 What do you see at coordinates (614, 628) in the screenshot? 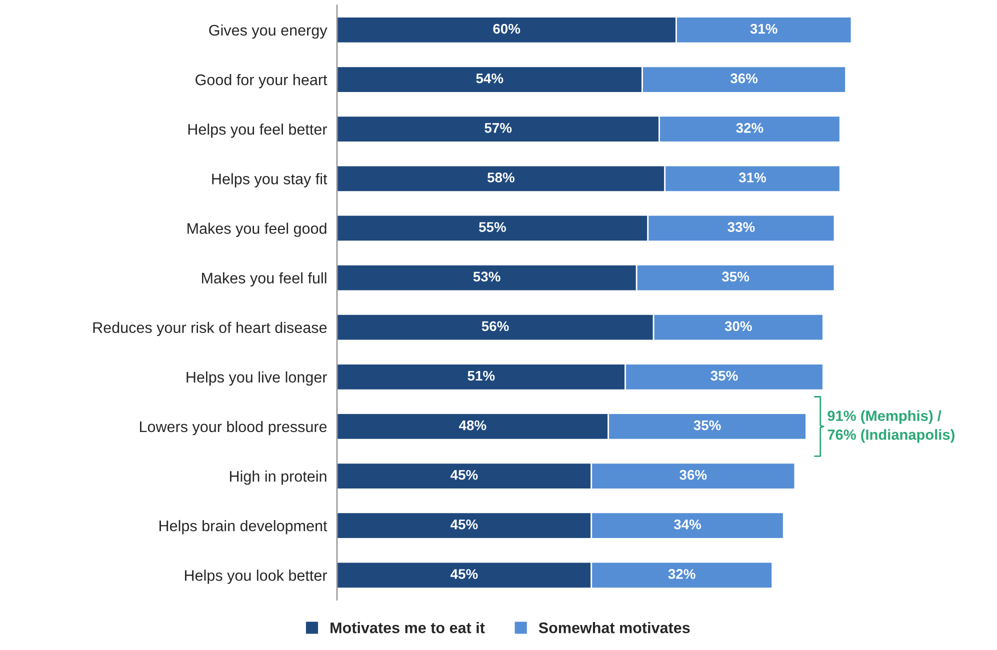
I see `legend-label: Somewhat motivates` at bounding box center [614, 628].